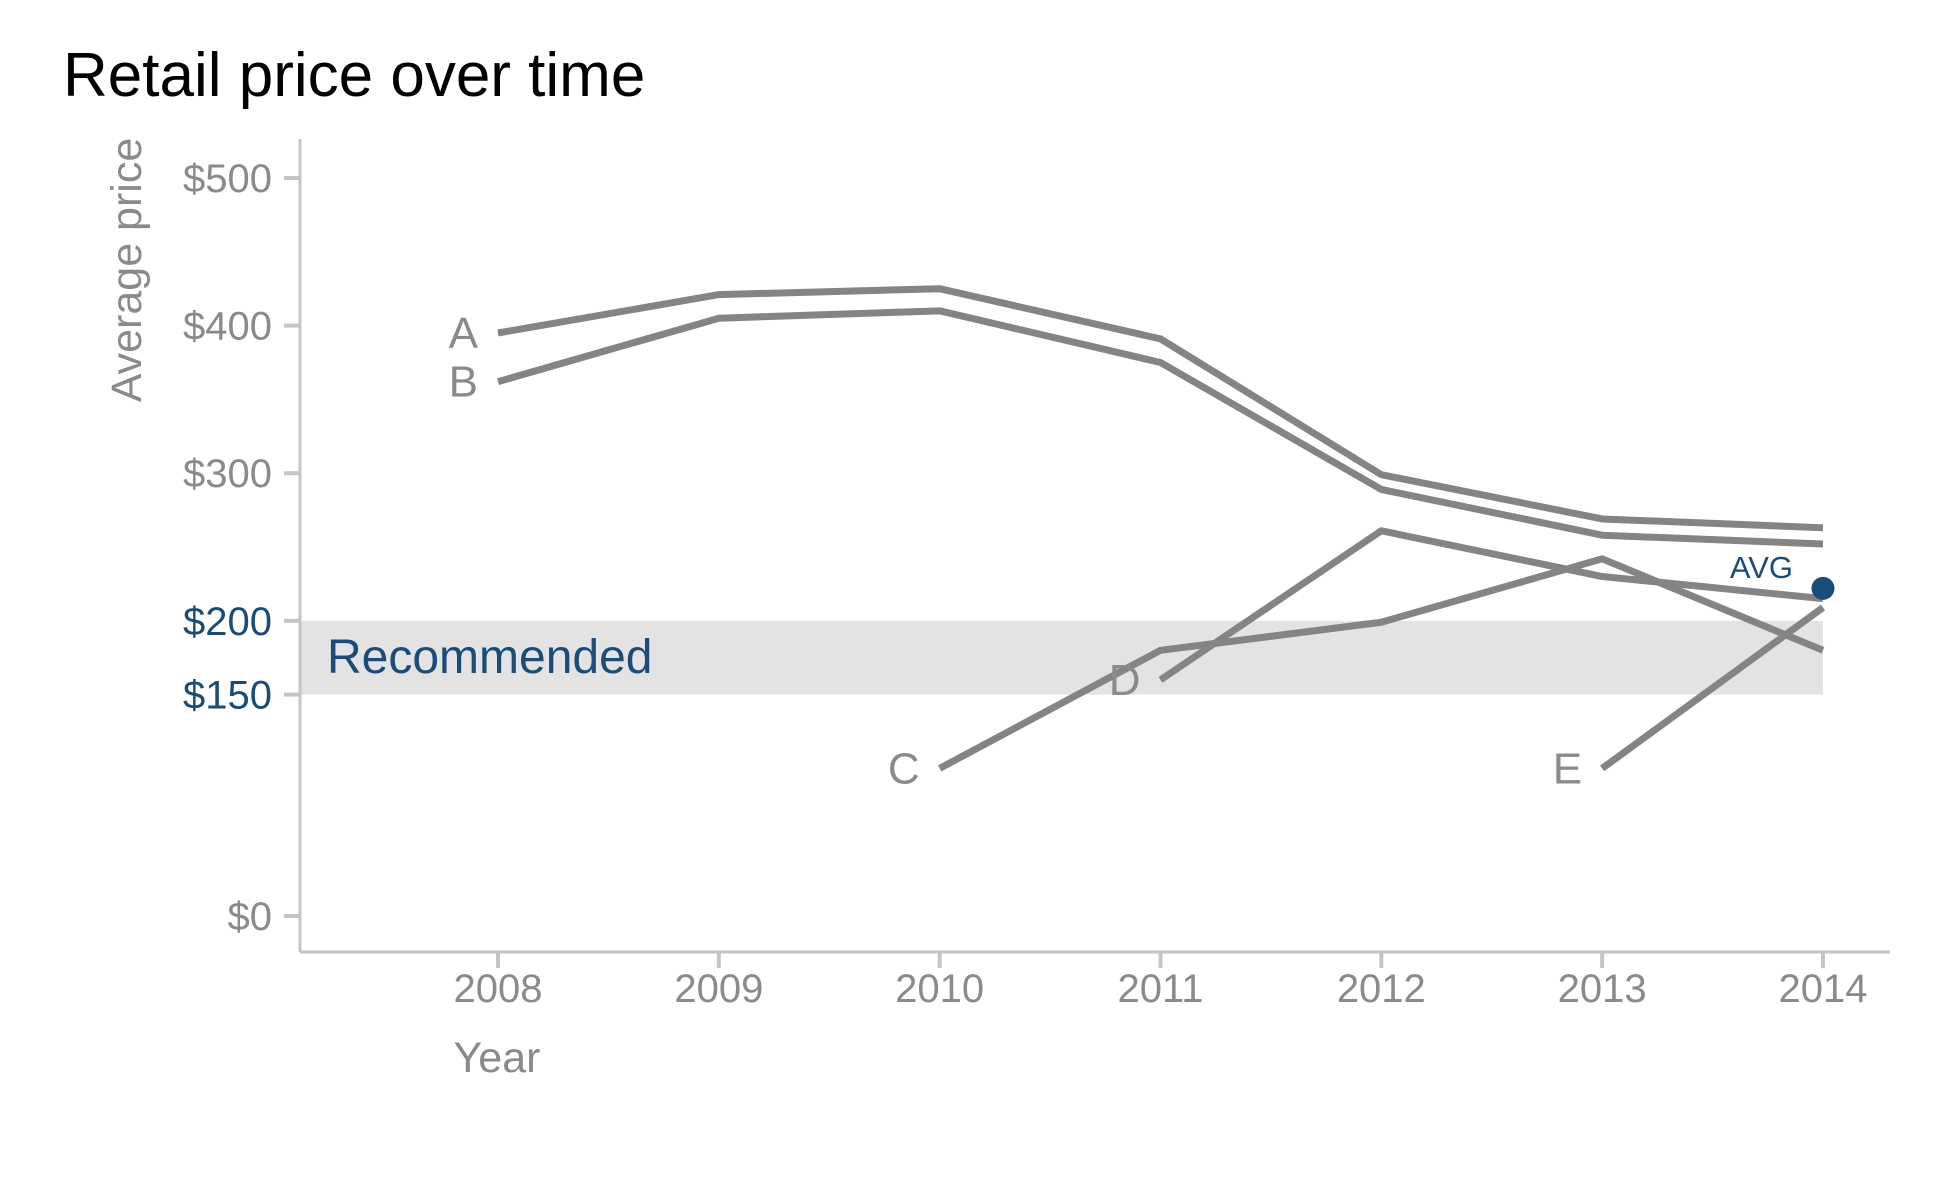 The image size is (1950, 1200). What do you see at coordinates (939, 989) in the screenshot?
I see `x-tick-label: 2010` at bounding box center [939, 989].